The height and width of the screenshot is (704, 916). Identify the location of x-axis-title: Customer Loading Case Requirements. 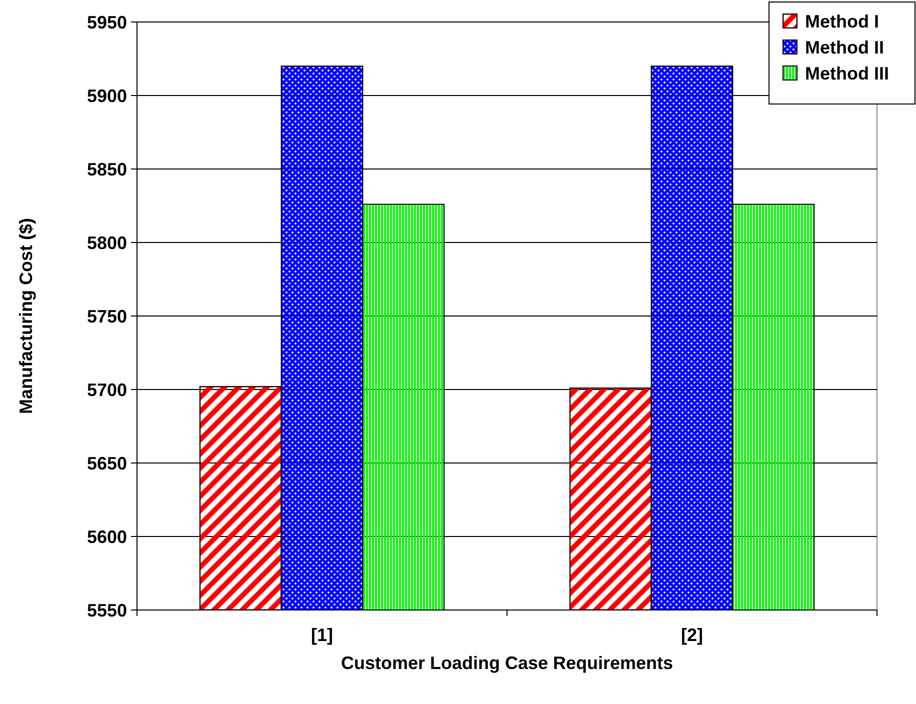
(507, 663).